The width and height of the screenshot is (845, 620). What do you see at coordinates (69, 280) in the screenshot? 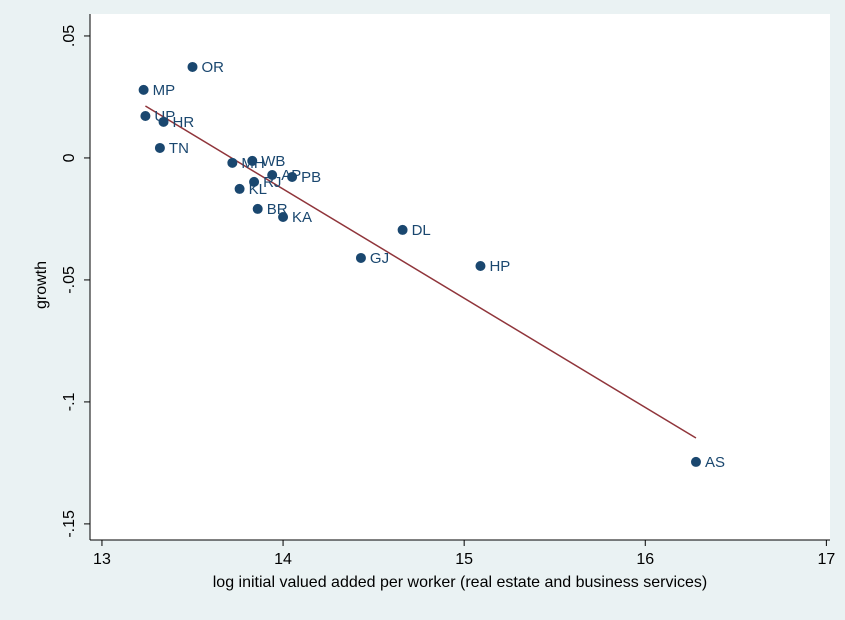
I see `y-tick-label: -.05` at bounding box center [69, 280].